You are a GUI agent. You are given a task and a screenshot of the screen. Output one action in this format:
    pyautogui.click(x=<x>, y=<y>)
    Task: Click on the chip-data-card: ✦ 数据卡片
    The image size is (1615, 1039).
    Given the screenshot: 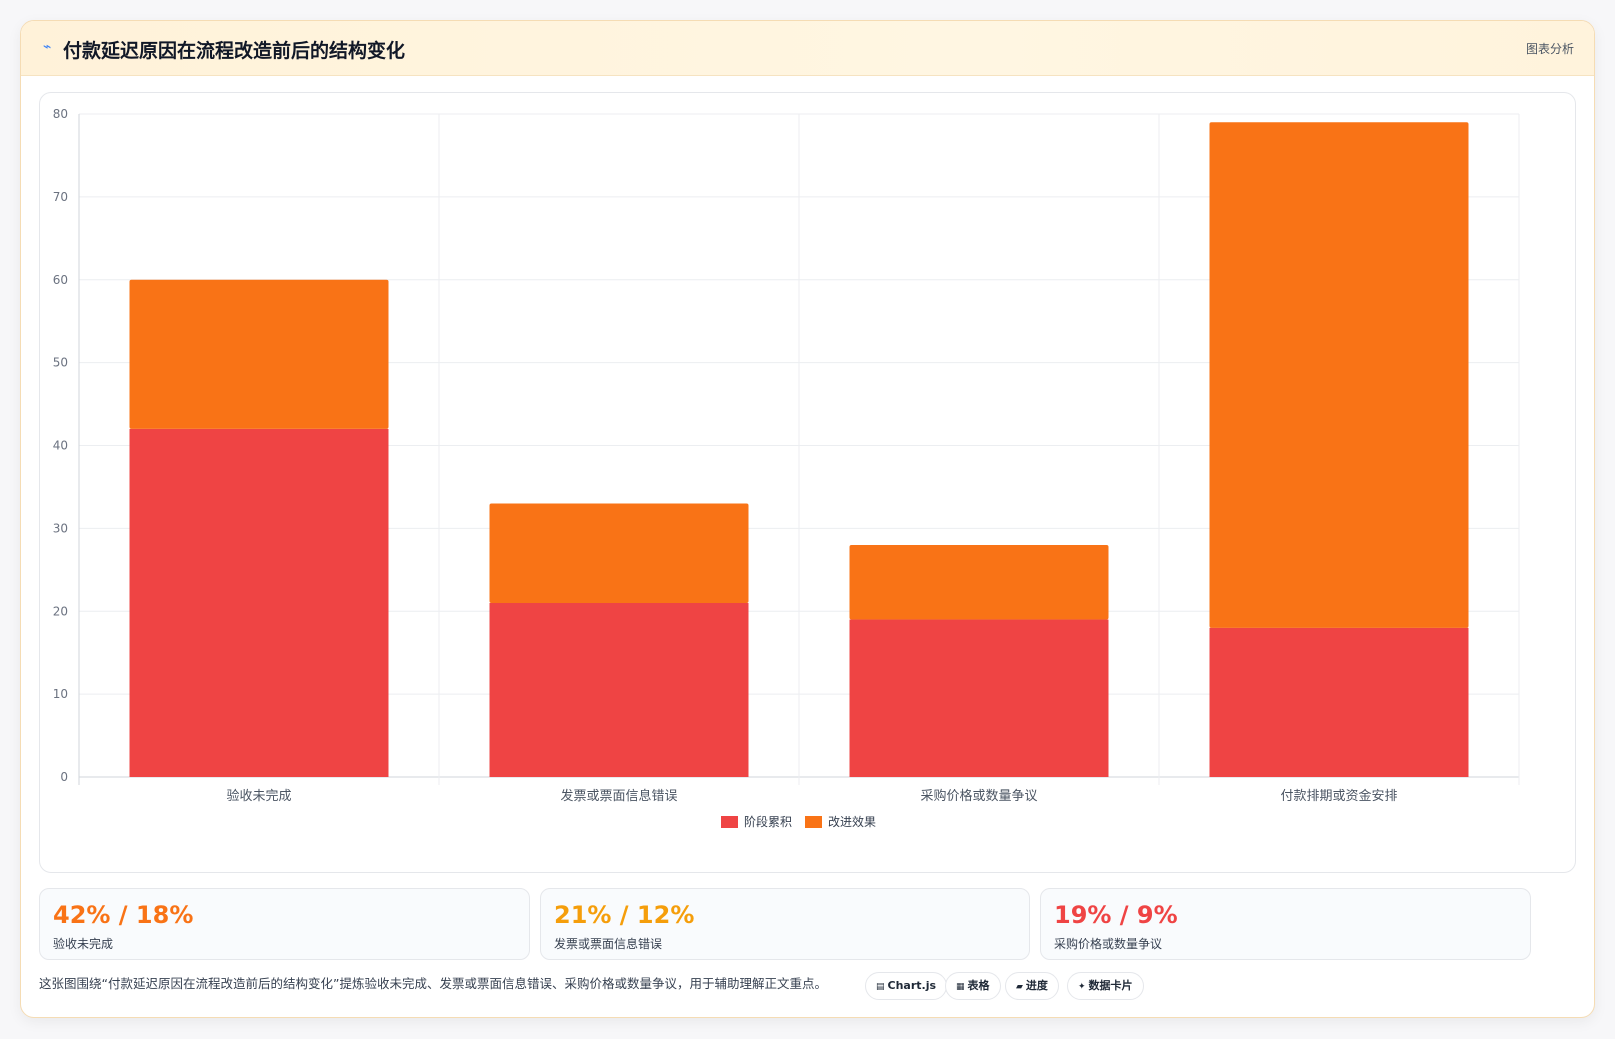 What is the action you would take?
    pyautogui.click(x=1105, y=986)
    